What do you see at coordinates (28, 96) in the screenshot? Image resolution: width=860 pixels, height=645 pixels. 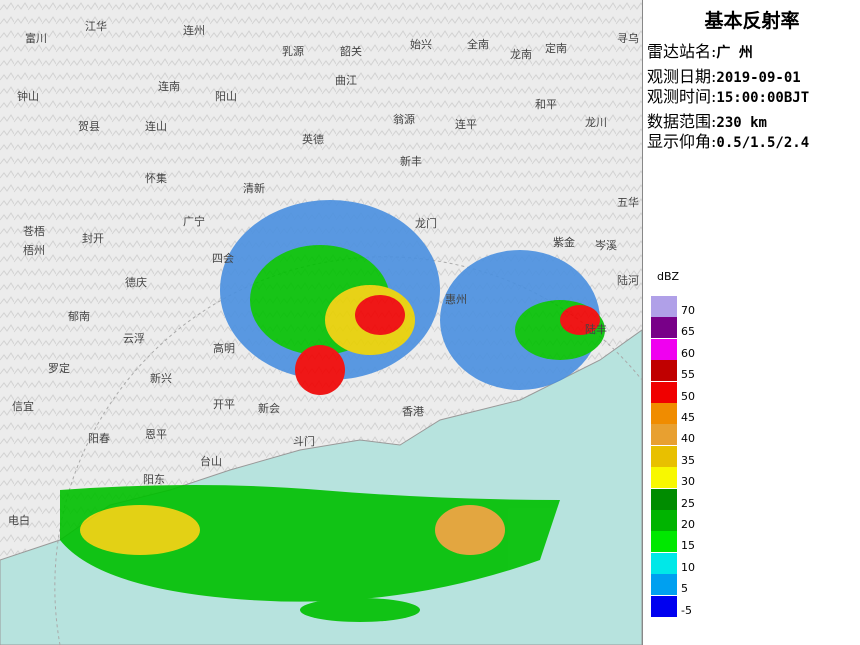 I see `place-name: 钟山` at bounding box center [28, 96].